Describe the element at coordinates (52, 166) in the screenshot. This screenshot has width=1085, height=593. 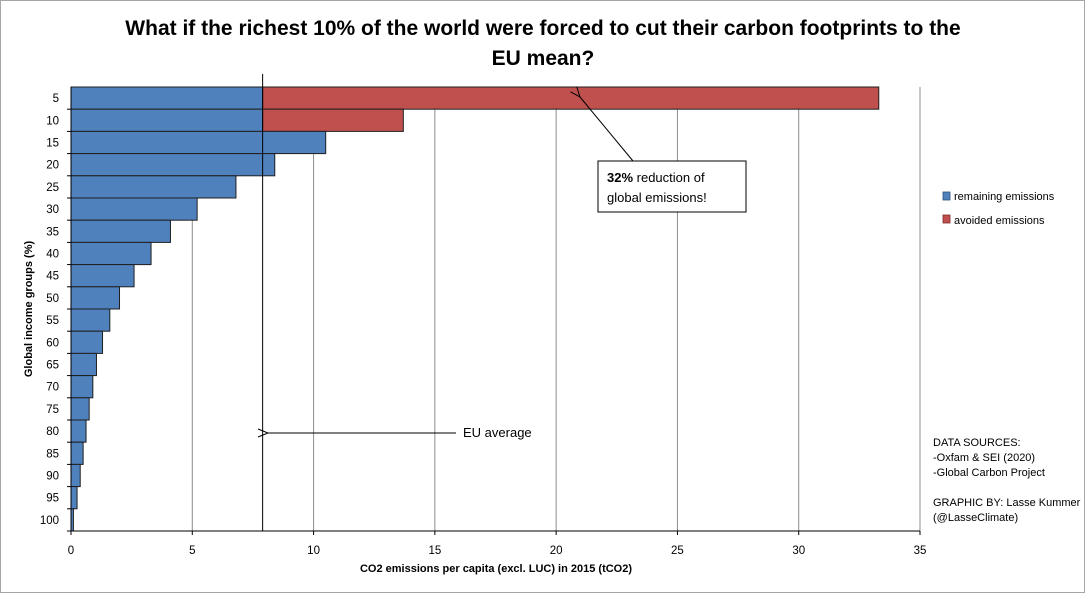
I see `y-tick-label-20: 20` at that location.